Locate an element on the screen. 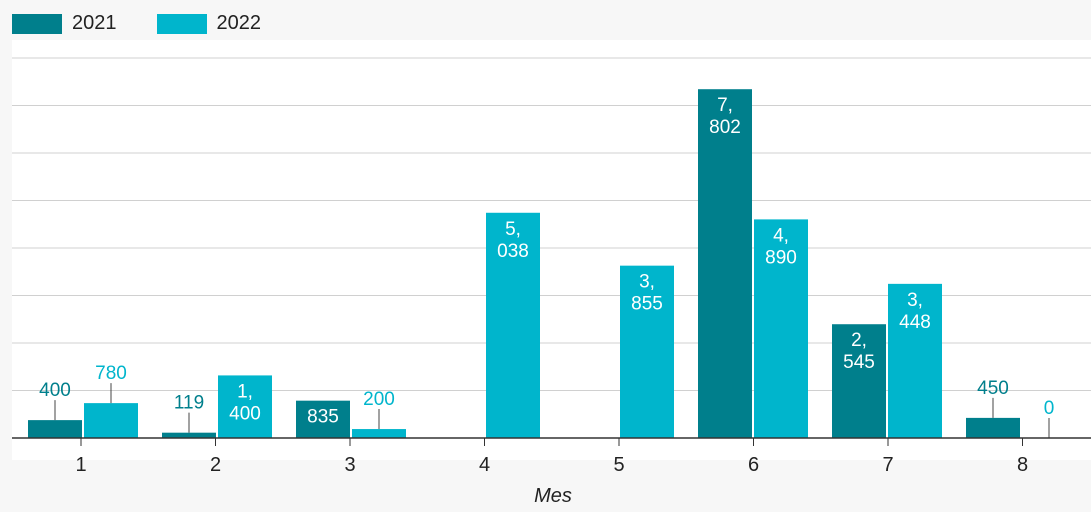  data-label-2022-4: 038 is located at coordinates (513, 251).